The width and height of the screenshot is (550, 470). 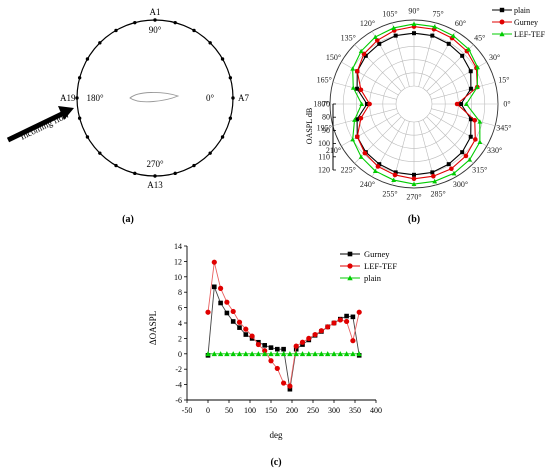 What do you see at coordinates (180, 354) in the screenshot?
I see `y-tick-label: 0` at bounding box center [180, 354].